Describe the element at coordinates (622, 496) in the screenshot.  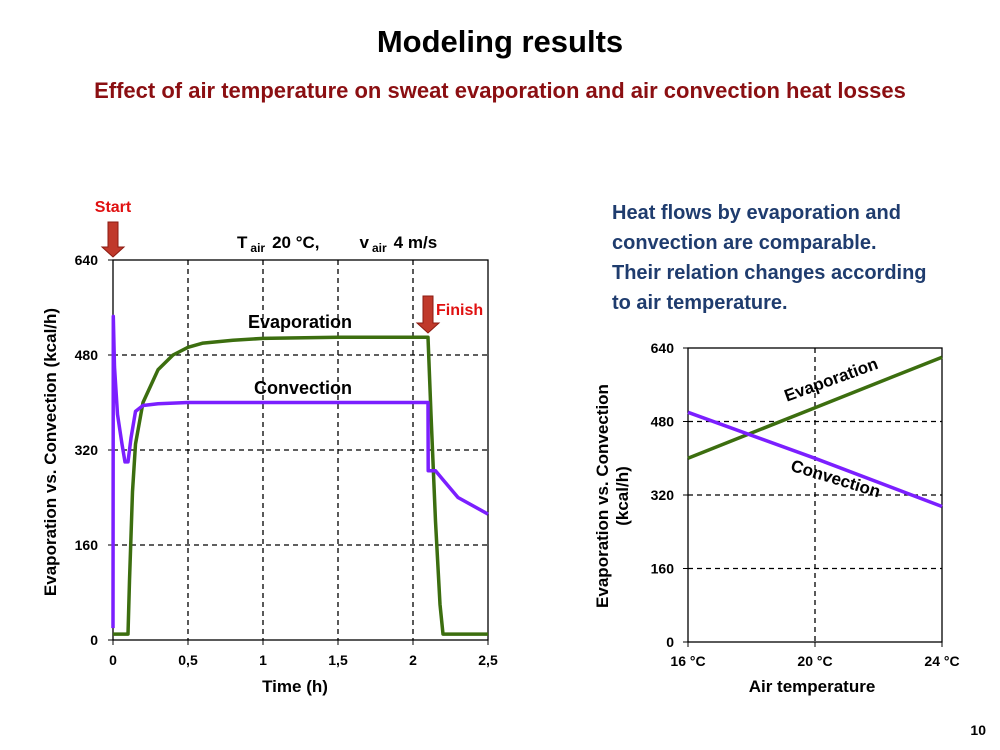
I see `y-axis-title-line: (kcal/h)` at that location.